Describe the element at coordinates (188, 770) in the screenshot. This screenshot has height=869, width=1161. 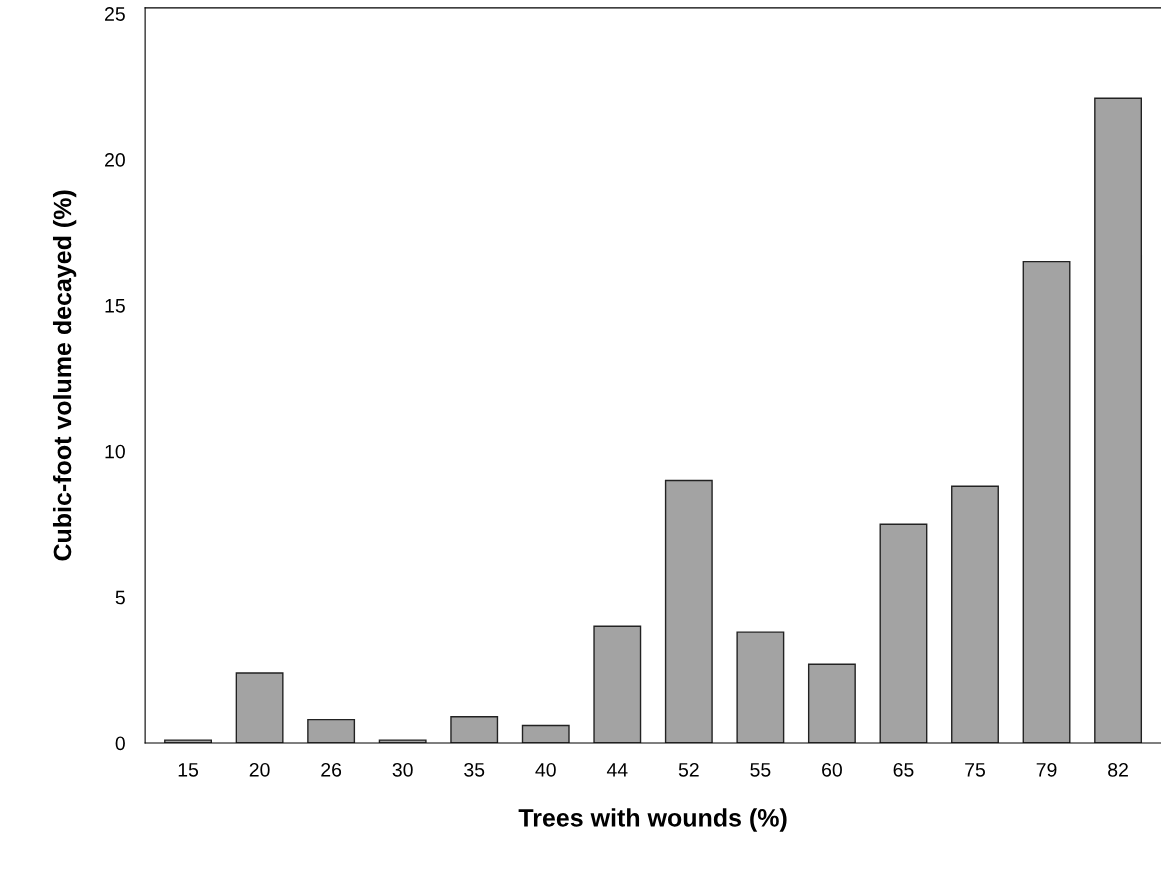
I see `x-tick-label: 15` at that location.